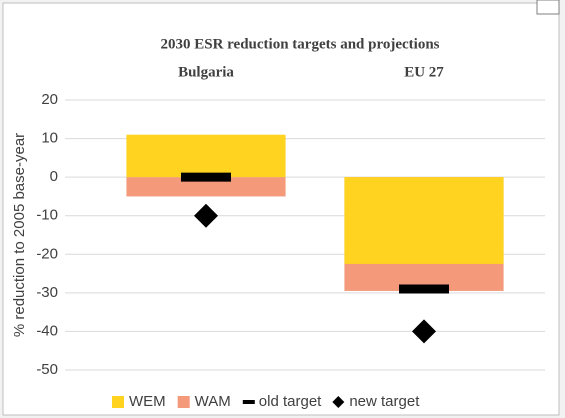  I want to click on y-tick-label: 20, so click(49, 99).